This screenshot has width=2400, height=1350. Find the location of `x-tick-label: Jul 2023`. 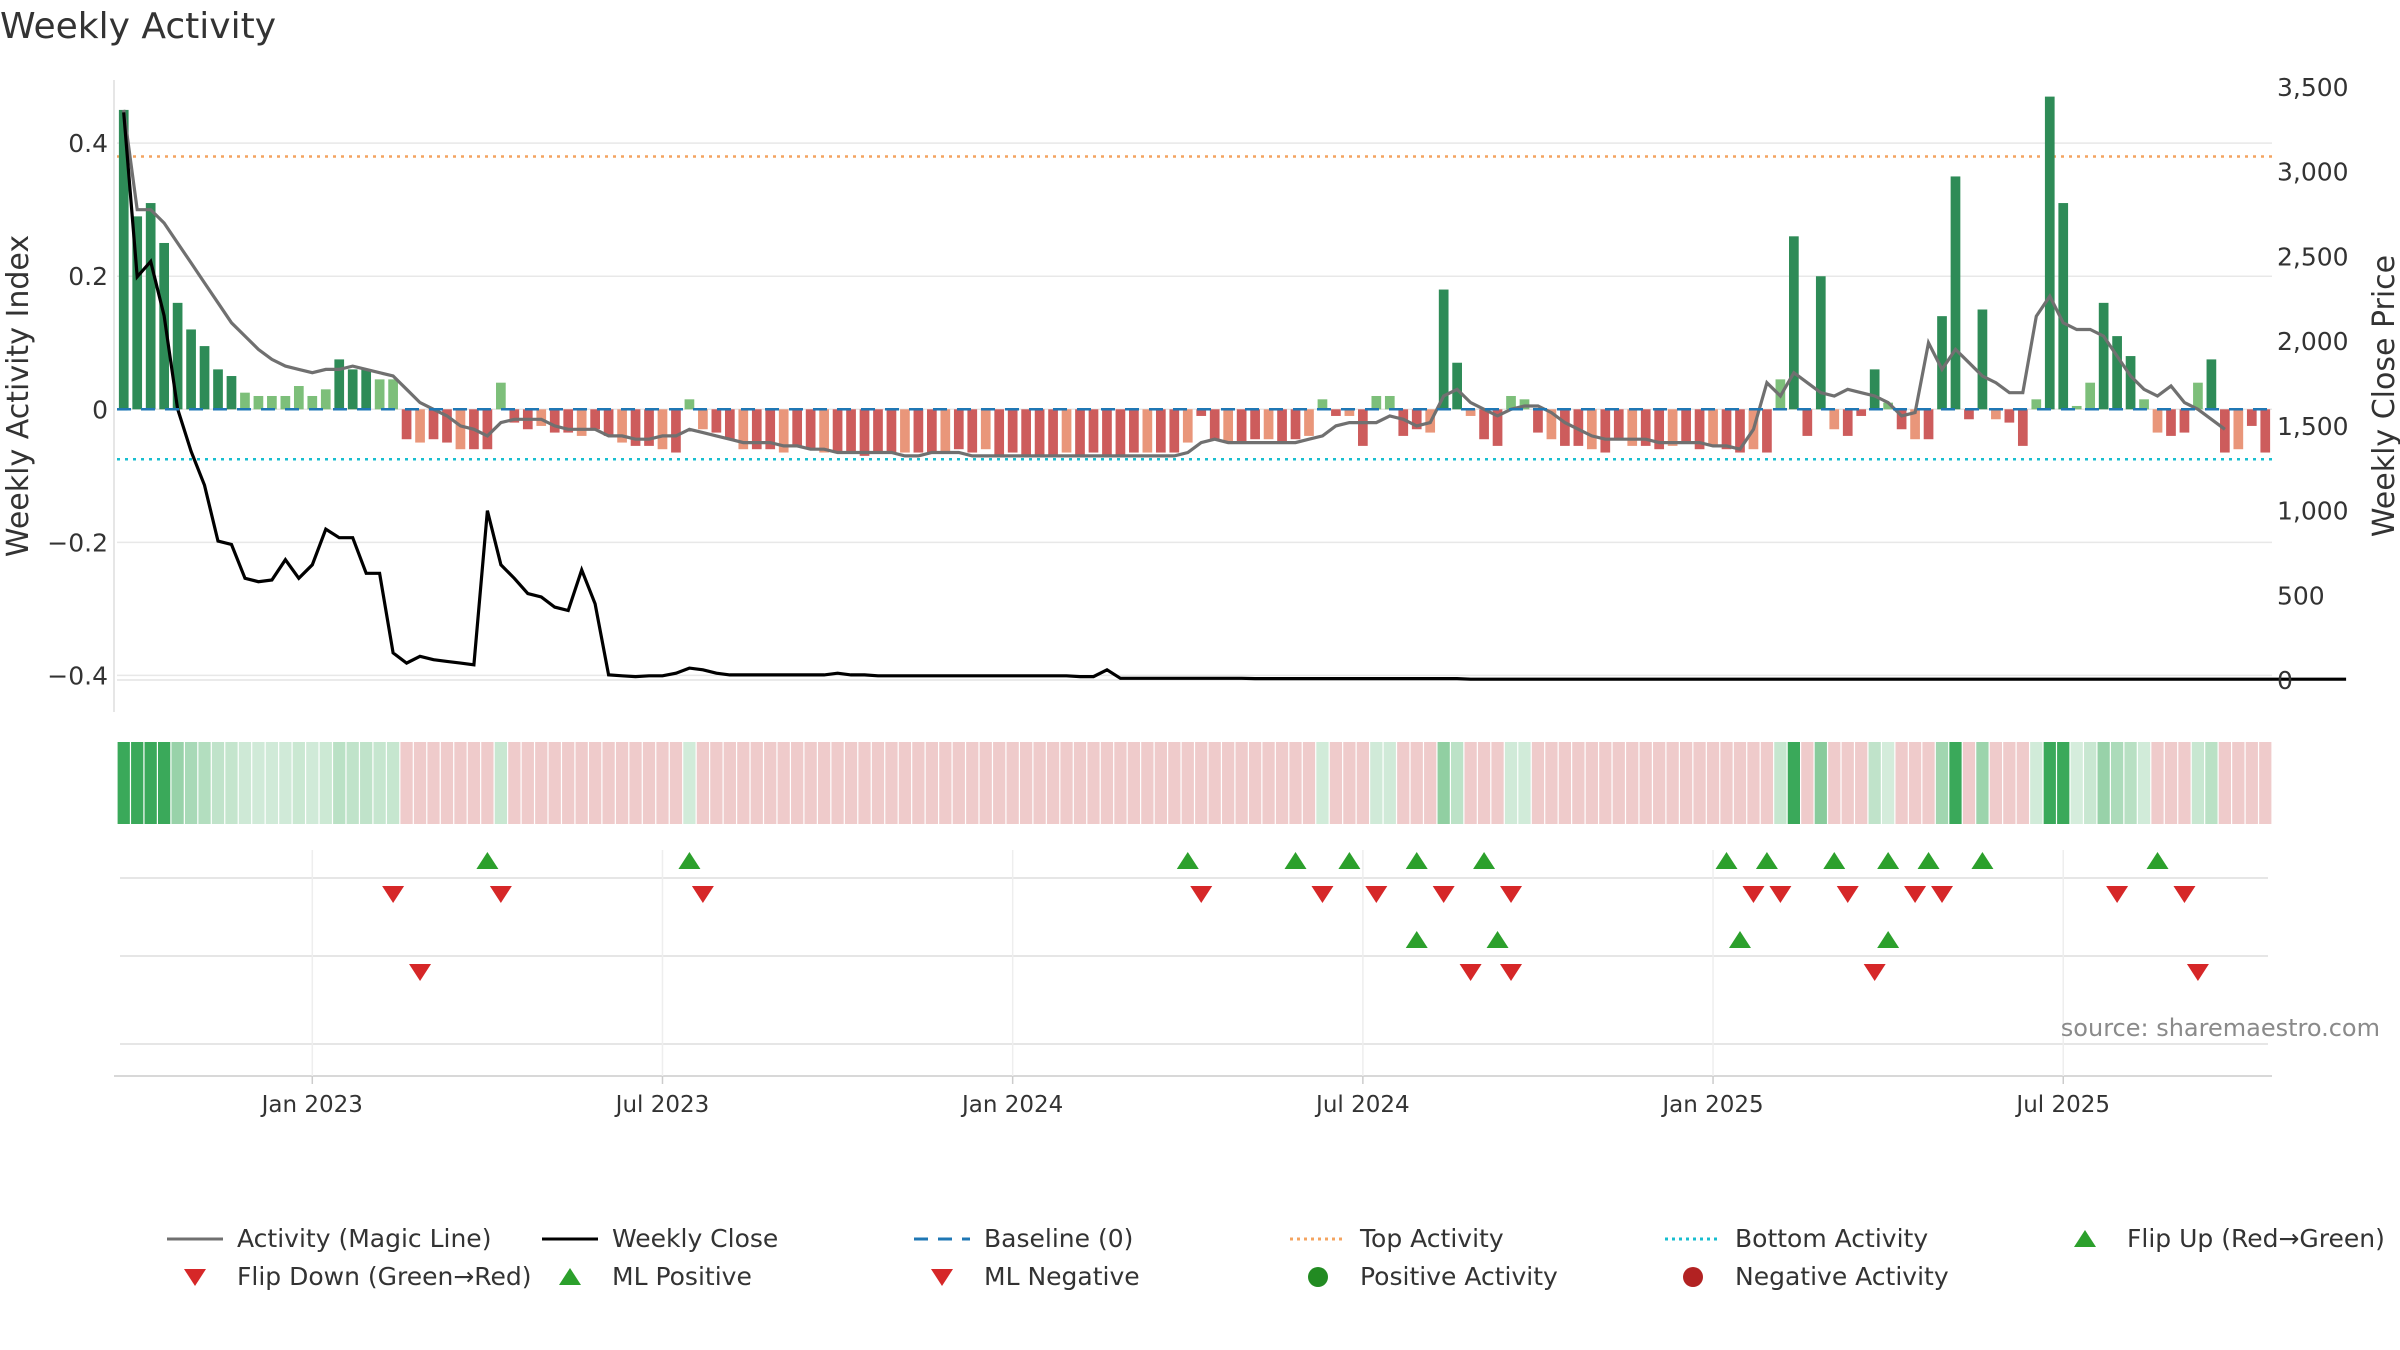

x-tick-label: Jul 2023 is located at coordinates (662, 1105).